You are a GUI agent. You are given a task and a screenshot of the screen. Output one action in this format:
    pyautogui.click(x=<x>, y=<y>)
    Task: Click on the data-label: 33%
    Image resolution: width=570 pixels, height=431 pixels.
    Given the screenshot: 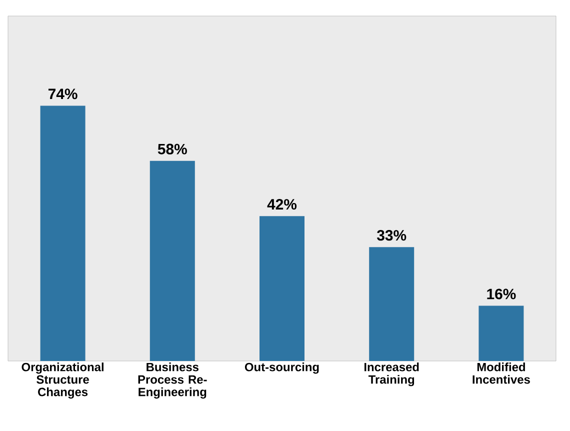 What is the action you would take?
    pyautogui.click(x=391, y=235)
    